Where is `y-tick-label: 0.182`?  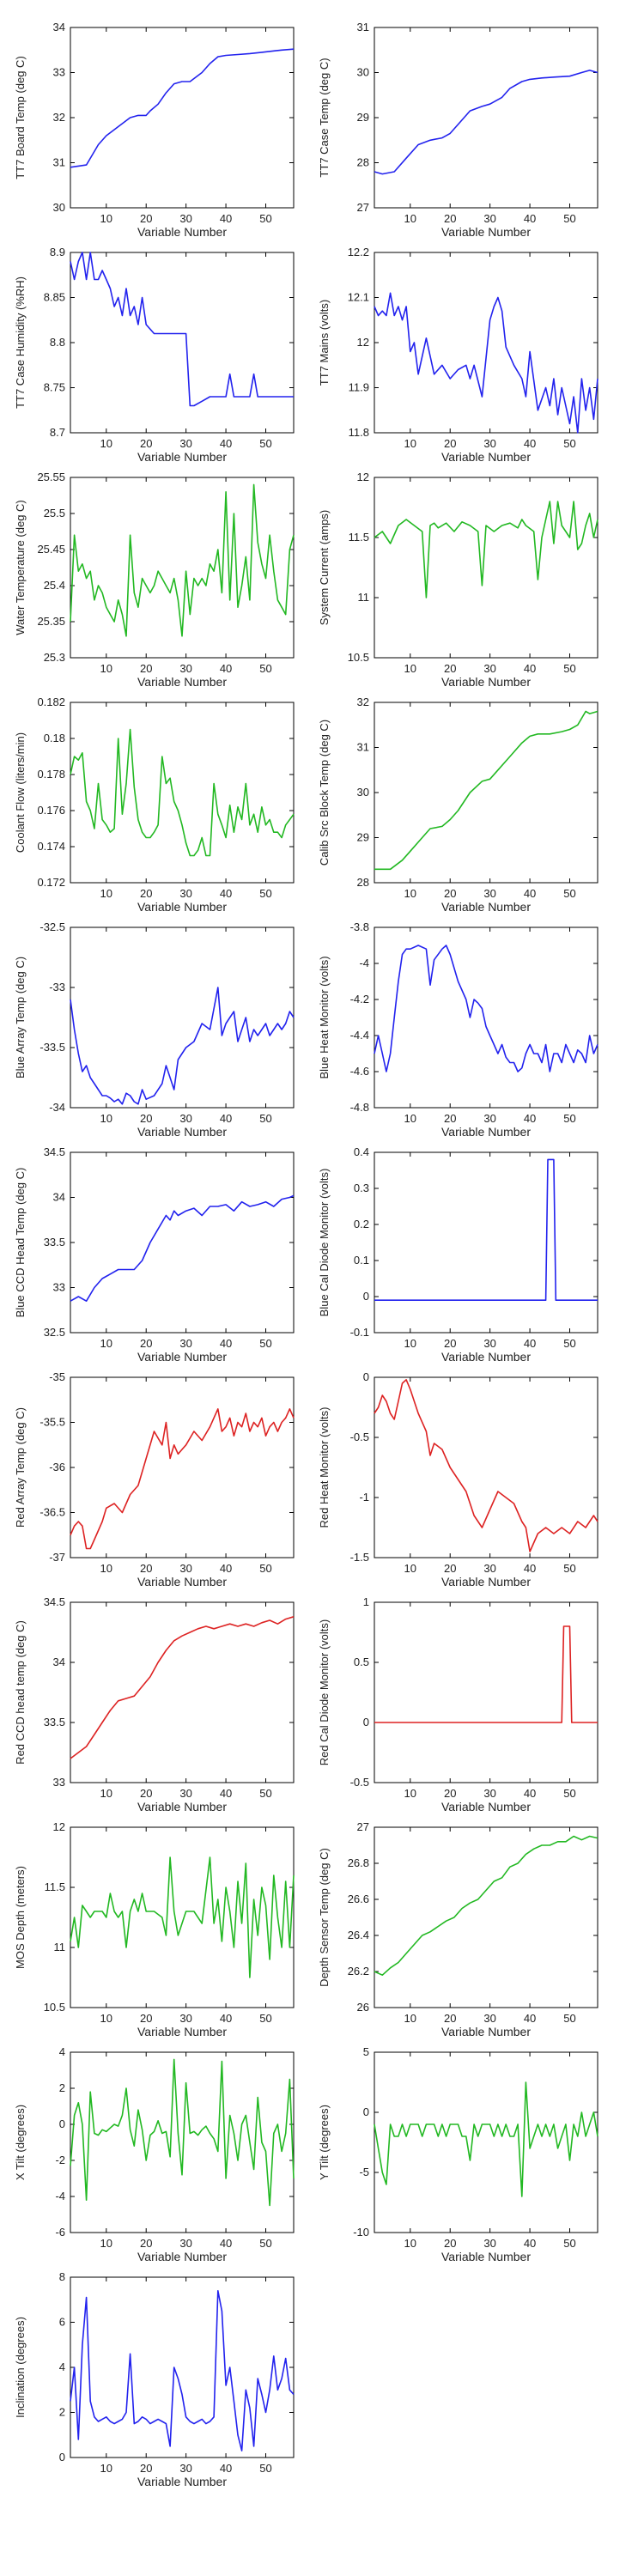 y-tick-label: 0.182 is located at coordinates (51, 702).